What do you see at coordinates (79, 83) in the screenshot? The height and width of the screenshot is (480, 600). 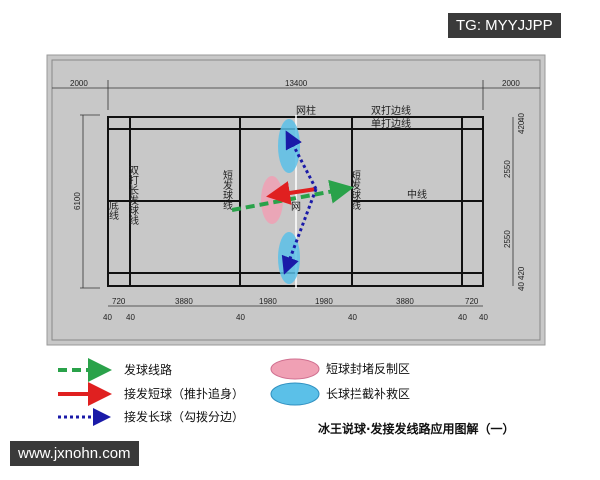 I see `dim-left: 2000` at bounding box center [79, 83].